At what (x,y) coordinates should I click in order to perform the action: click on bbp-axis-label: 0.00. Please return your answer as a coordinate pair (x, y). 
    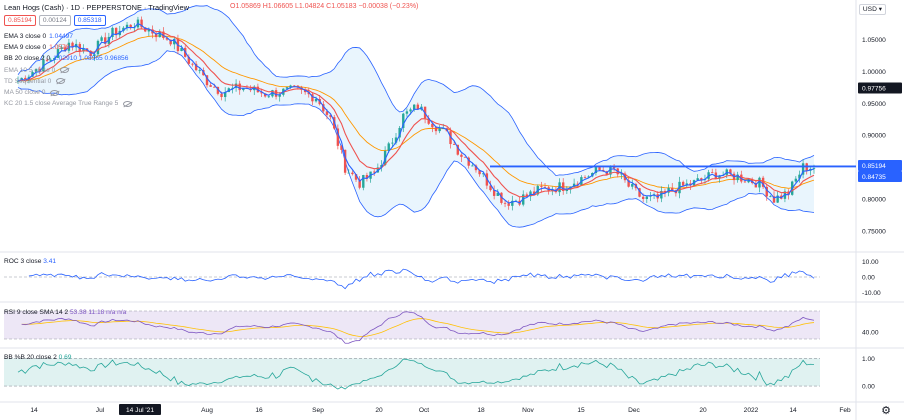
    Looking at the image, I should click on (868, 387).